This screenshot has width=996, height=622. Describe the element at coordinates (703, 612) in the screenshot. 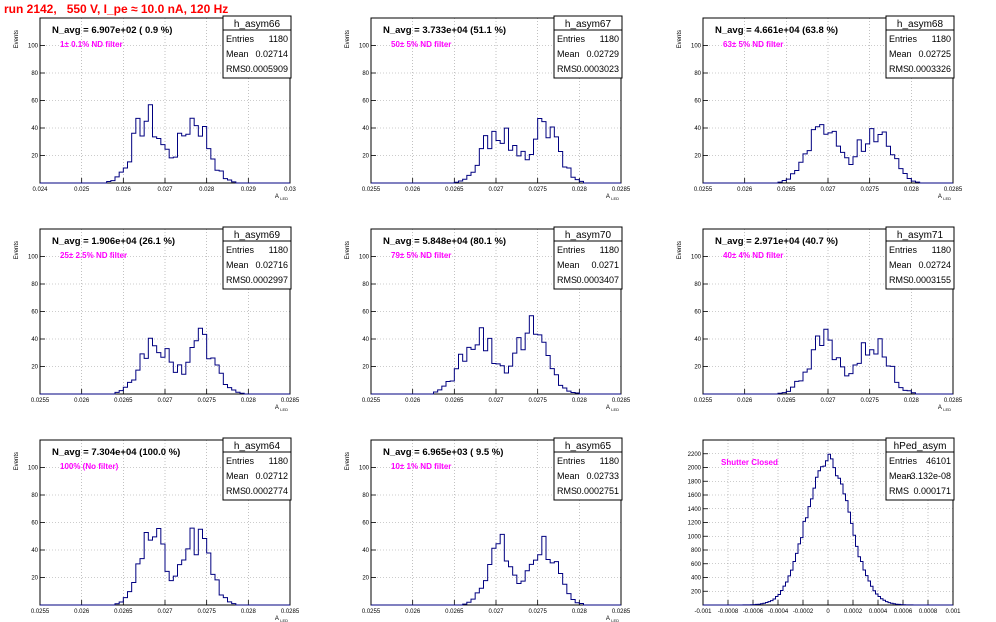

I see `x-tick-label: -0.001` at that location.